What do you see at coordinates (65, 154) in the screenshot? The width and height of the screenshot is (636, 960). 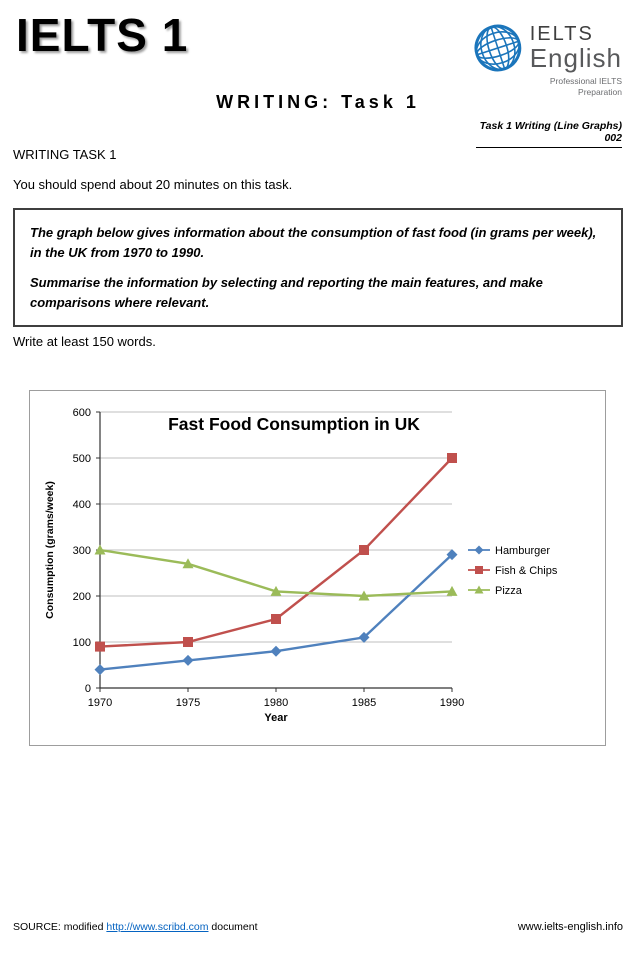 I see `task-heading: WRITING TASK 1` at bounding box center [65, 154].